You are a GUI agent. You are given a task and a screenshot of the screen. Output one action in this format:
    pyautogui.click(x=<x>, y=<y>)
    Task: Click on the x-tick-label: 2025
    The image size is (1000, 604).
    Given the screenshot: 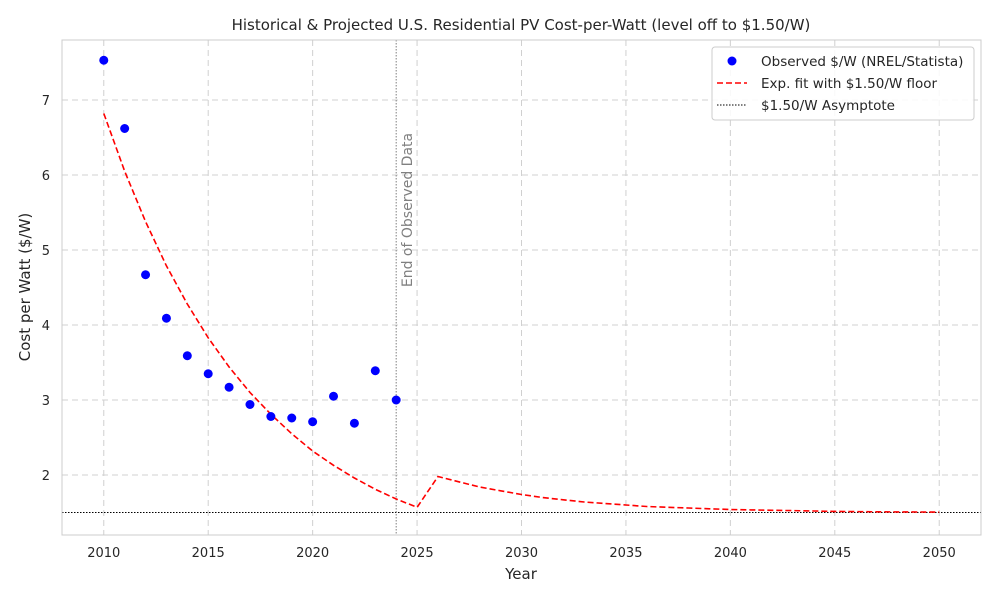 What is the action you would take?
    pyautogui.click(x=417, y=553)
    